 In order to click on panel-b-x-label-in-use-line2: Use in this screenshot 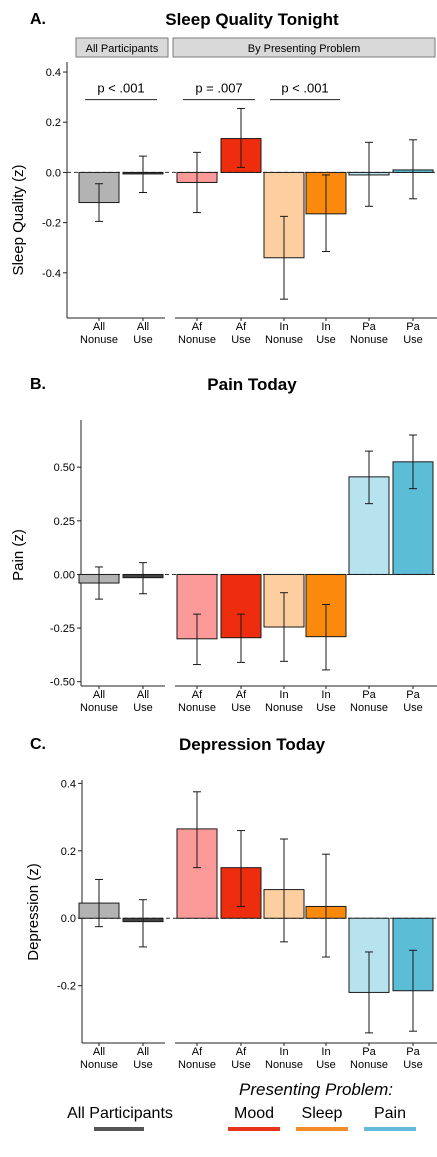, I will do `click(326, 708)`.